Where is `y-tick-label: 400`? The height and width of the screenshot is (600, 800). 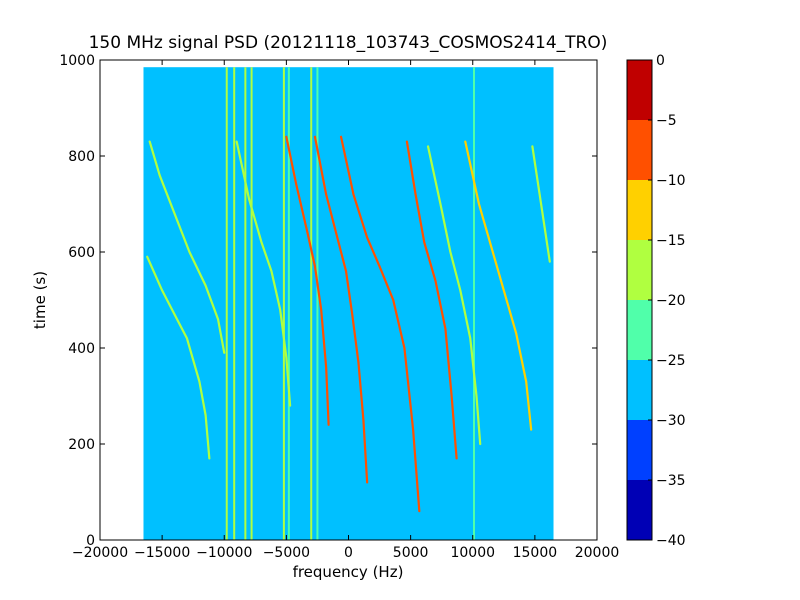
y-tick-label: 400 is located at coordinates (81, 349).